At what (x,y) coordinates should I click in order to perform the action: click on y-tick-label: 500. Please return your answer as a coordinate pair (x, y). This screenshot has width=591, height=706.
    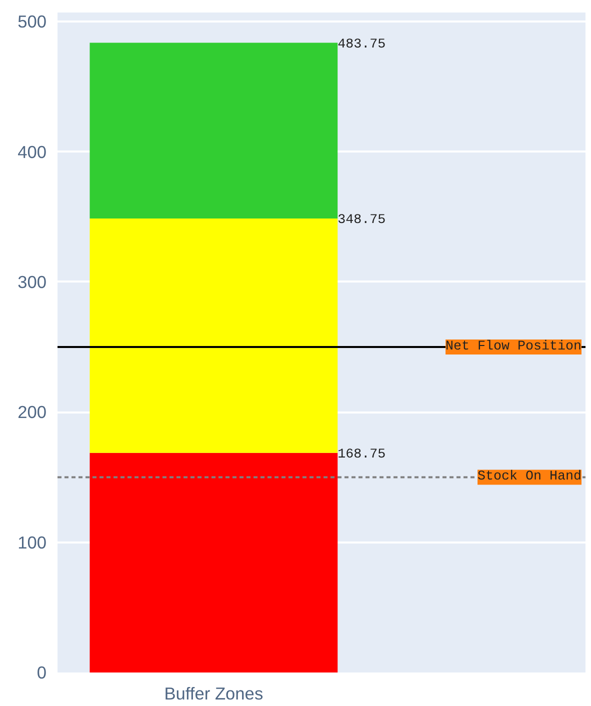
    Looking at the image, I should click on (32, 22).